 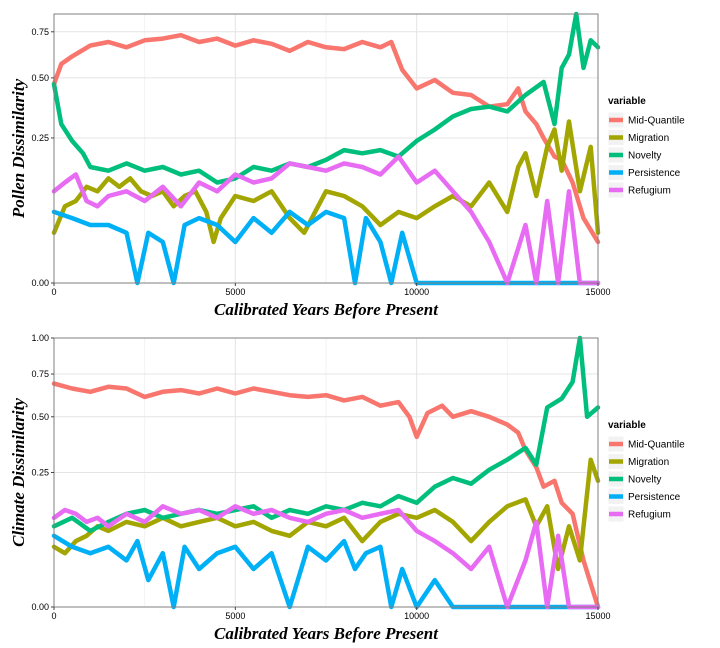 What do you see at coordinates (326, 633) in the screenshot?
I see `climate-x-axis-label: Calibrated Years Before Present` at bounding box center [326, 633].